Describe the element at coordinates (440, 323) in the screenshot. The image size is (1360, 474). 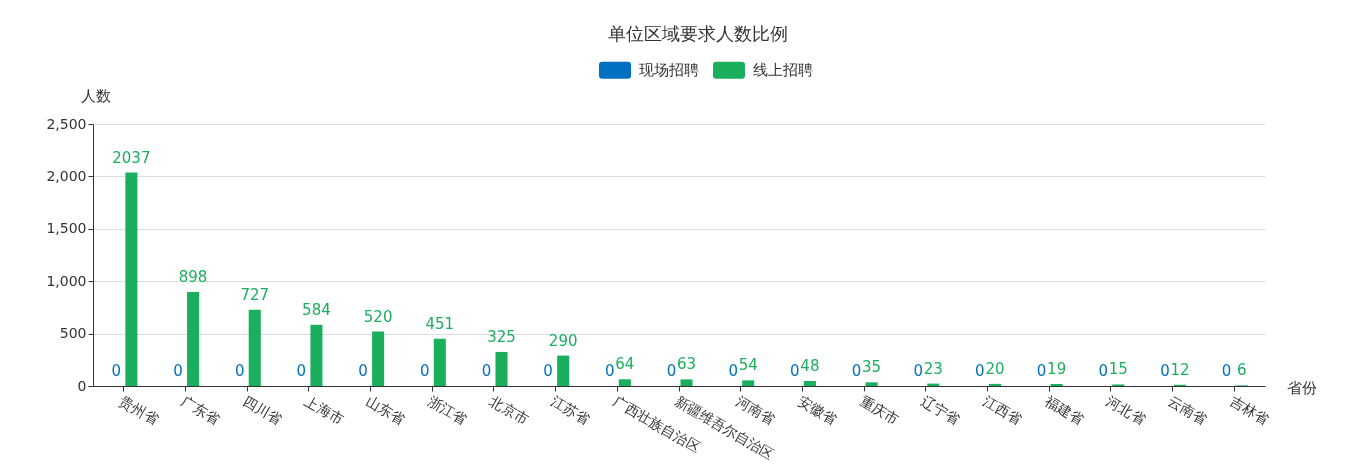
I see `data-label: 451` at that location.